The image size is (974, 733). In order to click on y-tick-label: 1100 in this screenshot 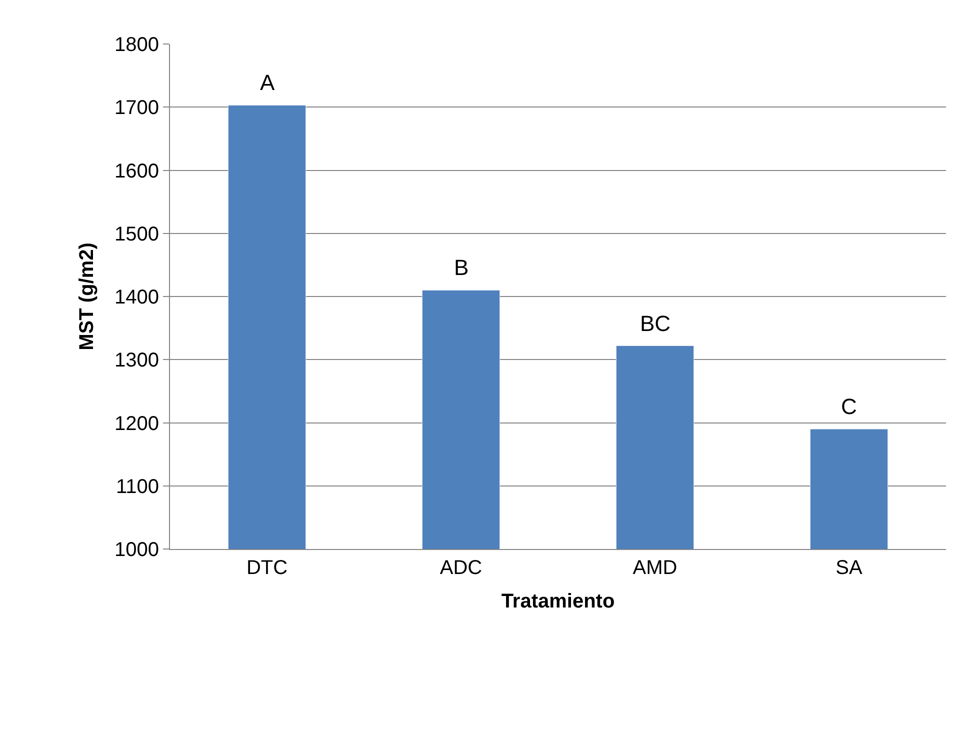, I will do `click(137, 487)`.